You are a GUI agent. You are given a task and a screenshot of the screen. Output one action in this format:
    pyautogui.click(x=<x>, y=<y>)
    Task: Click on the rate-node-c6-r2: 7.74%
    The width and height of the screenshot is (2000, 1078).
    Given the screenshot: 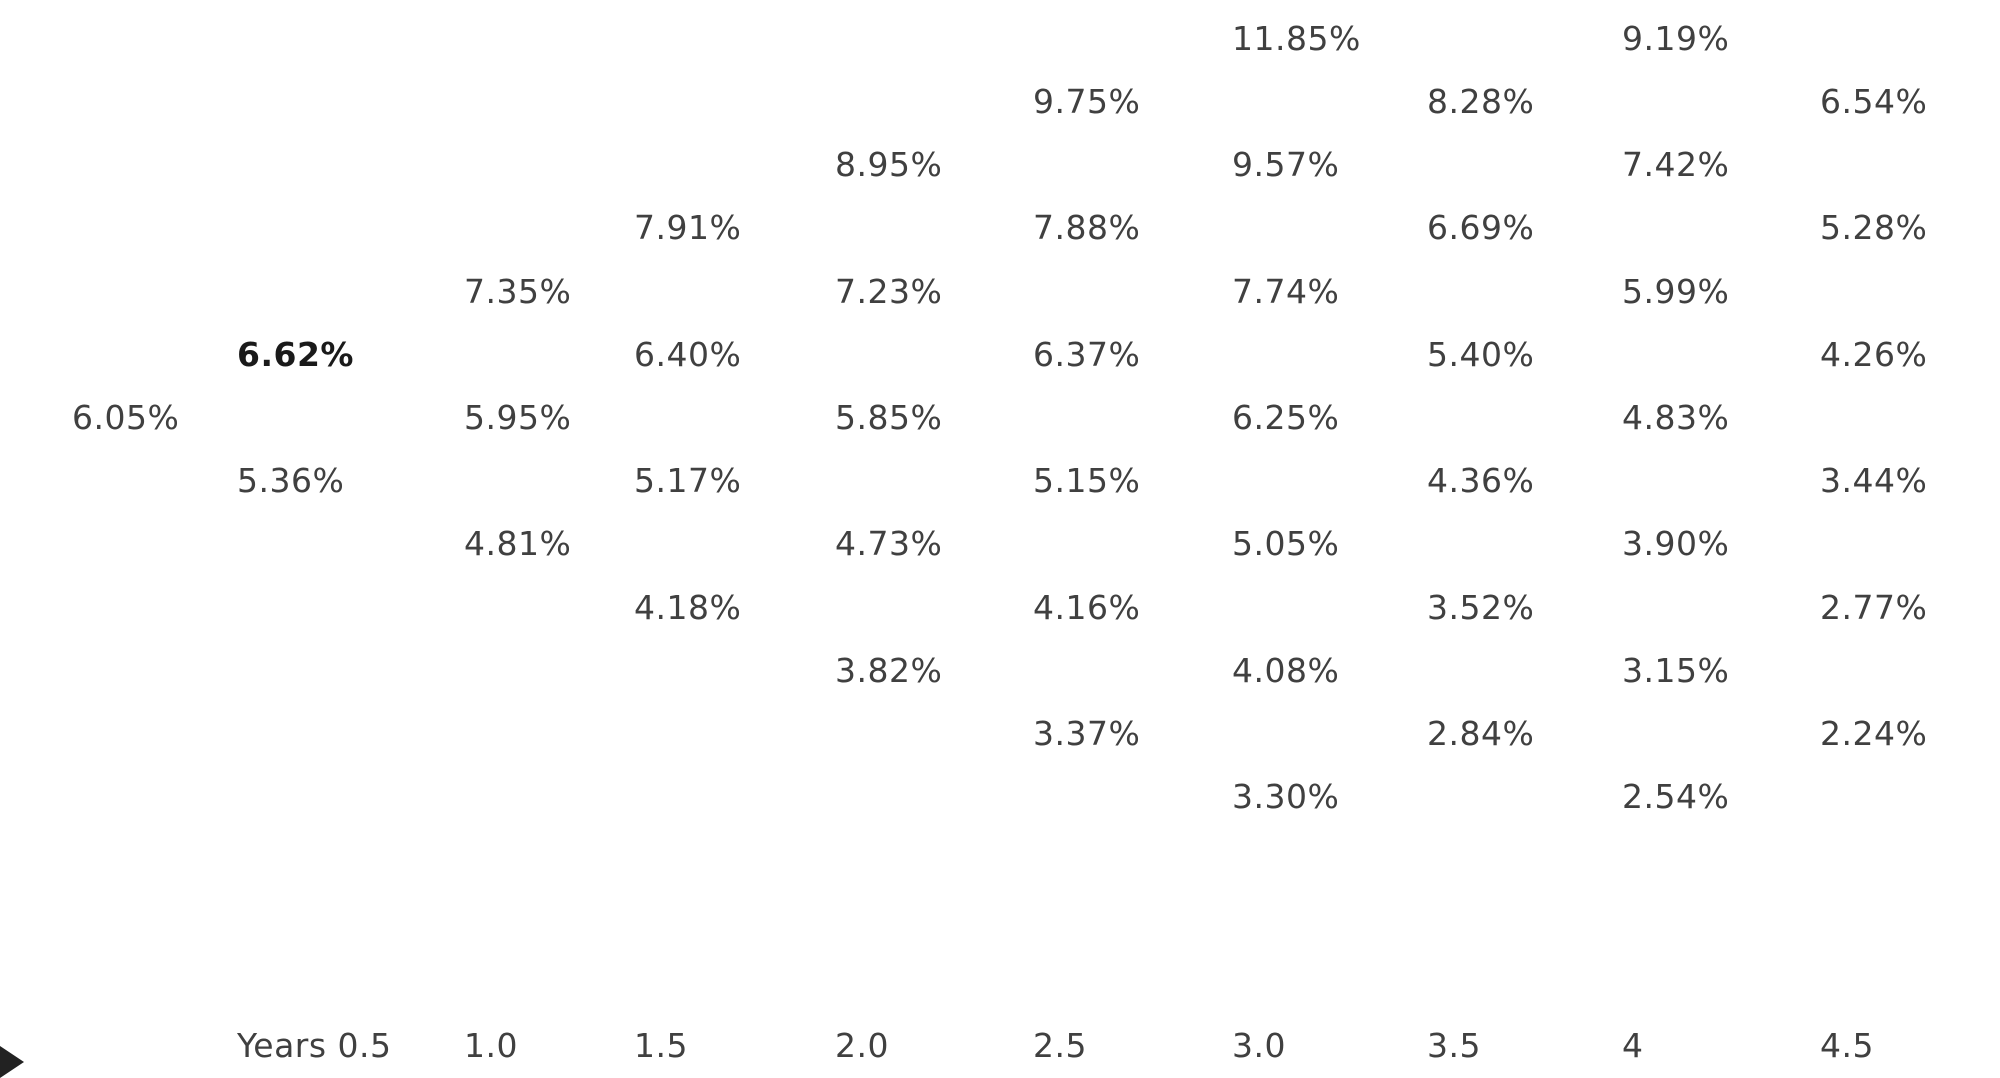 What is the action you would take?
    pyautogui.click(x=1286, y=291)
    